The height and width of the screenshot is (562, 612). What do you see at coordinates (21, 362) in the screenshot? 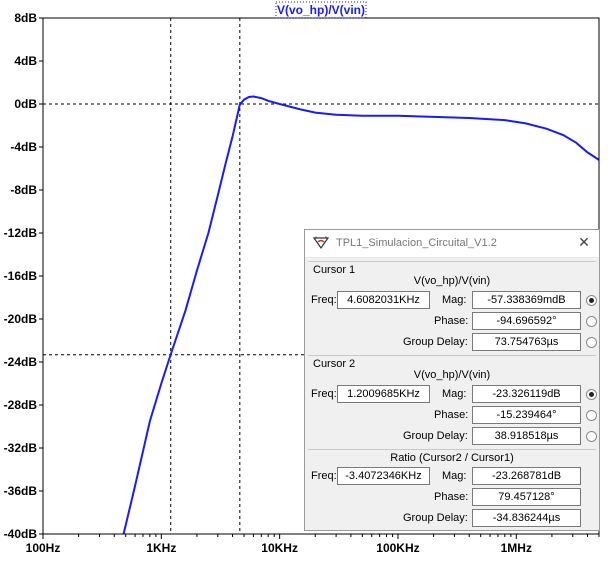
I see `y-tick-label: -24dB` at bounding box center [21, 362].